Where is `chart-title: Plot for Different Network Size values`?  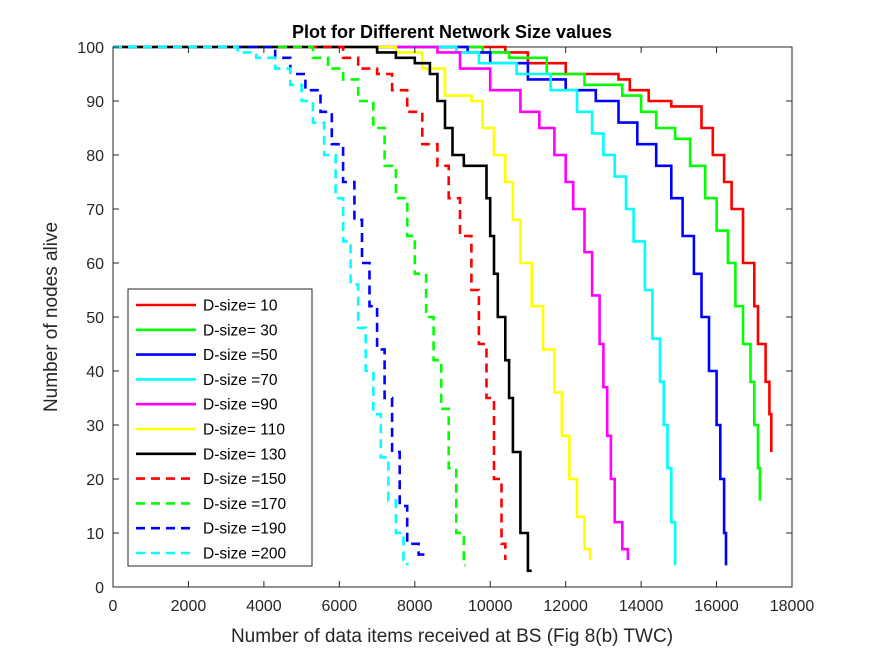 chart-title: Plot for Different Network Size values is located at coordinates (452, 32).